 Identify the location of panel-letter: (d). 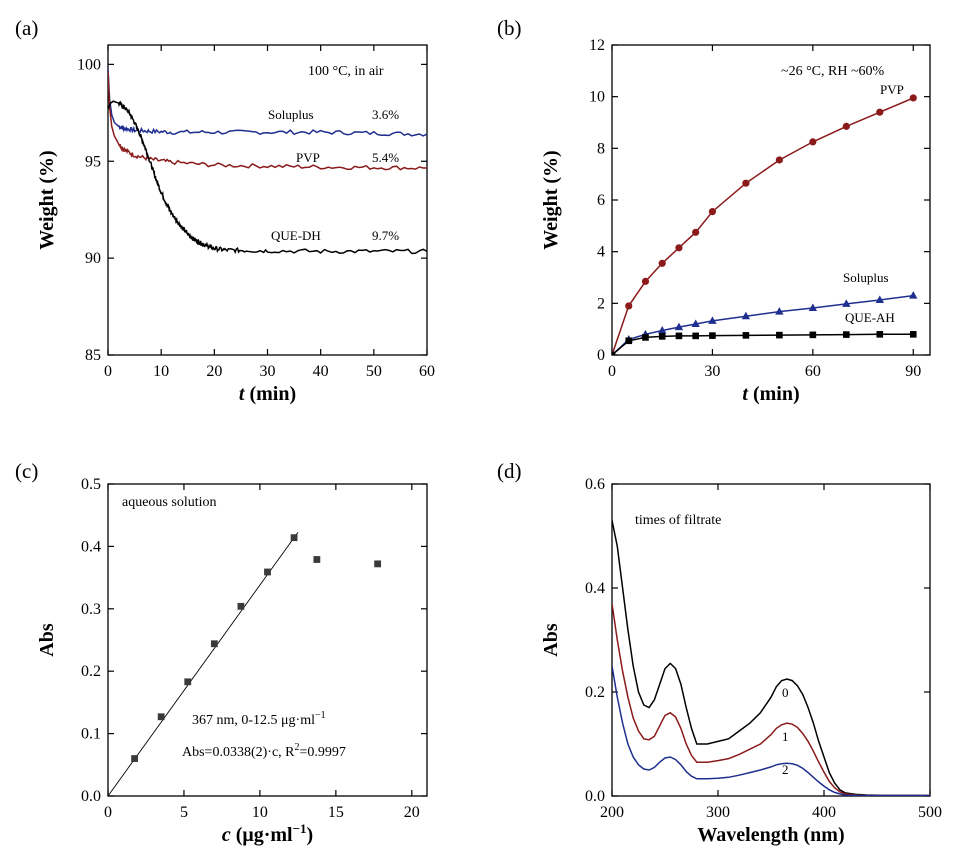
(509, 471).